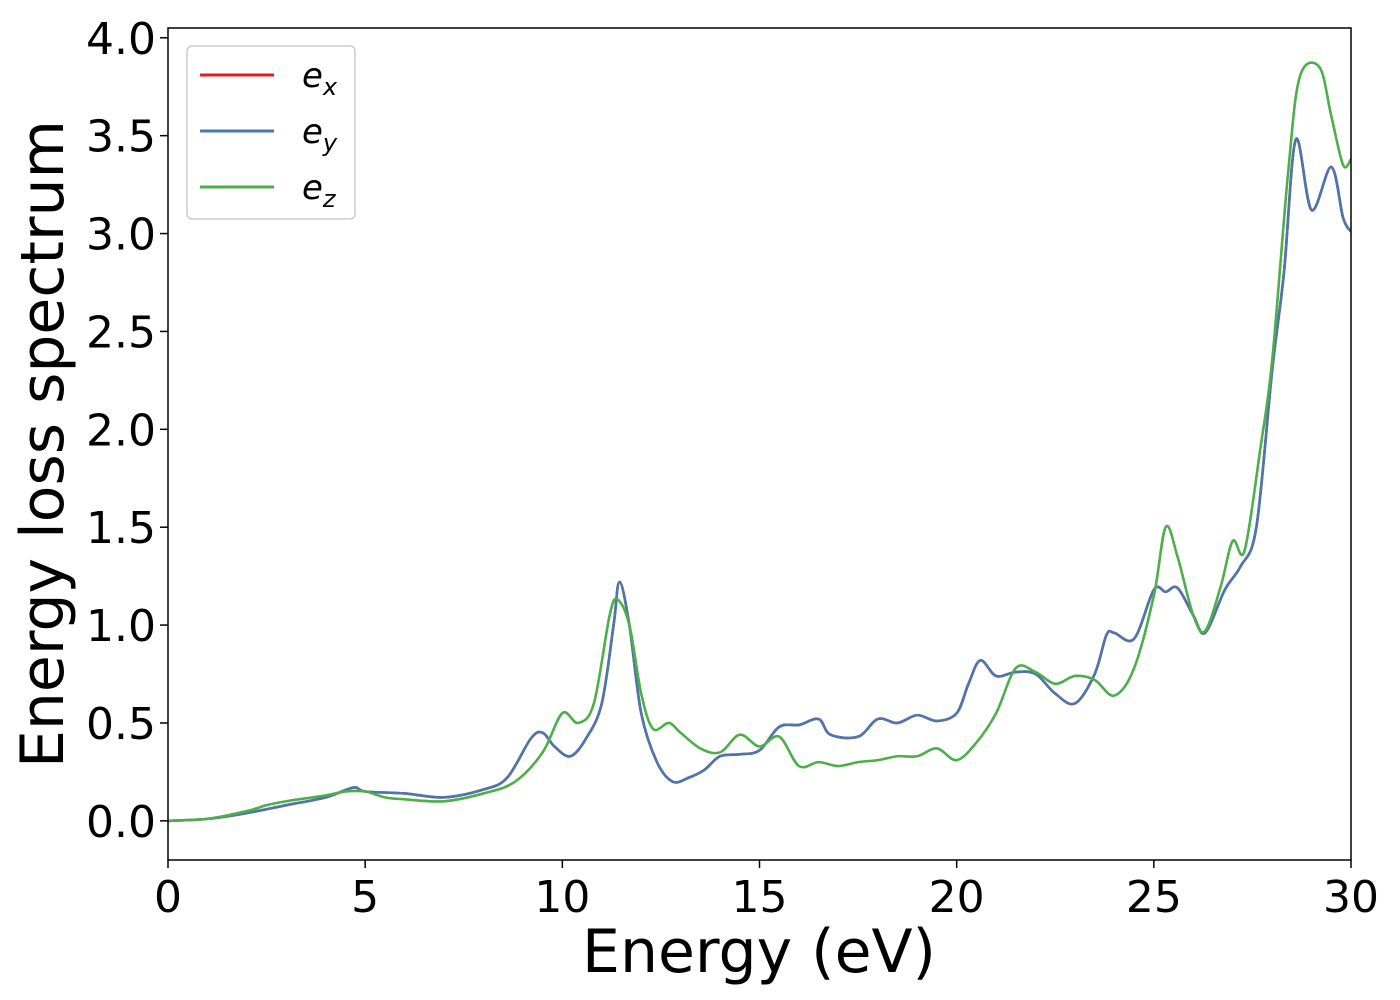  Describe the element at coordinates (320, 78) in the screenshot. I see `legend-label-ex: ex` at that location.